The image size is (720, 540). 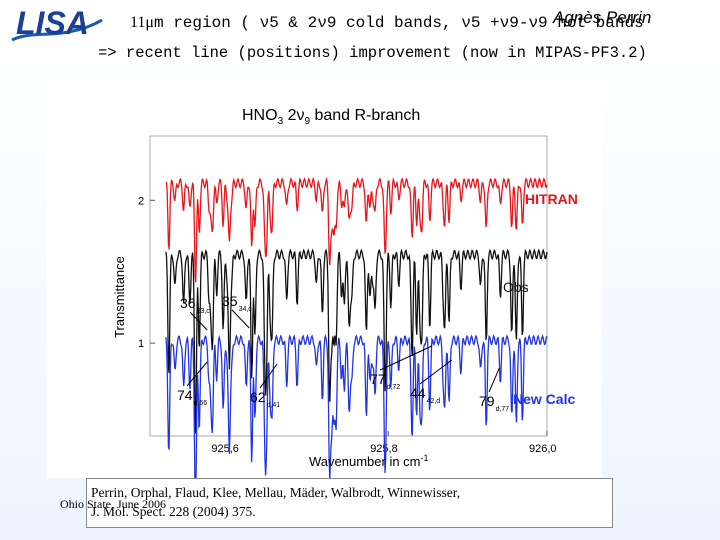 What do you see at coordinates (551, 199) in the screenshot?
I see `legend-label: HITRAN` at bounding box center [551, 199].